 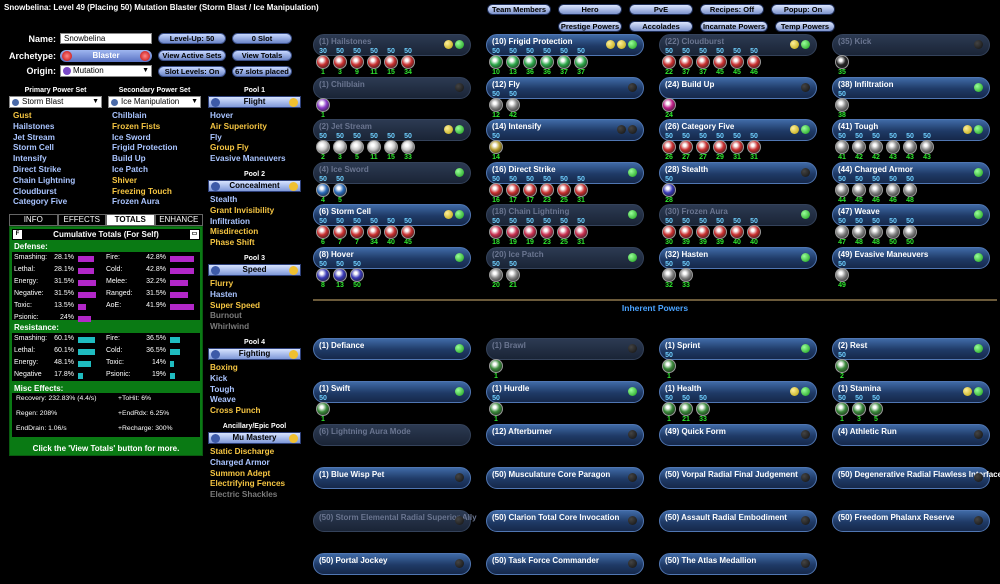 What do you see at coordinates (34, 126) in the screenshot?
I see `primary-power-item: Hailstones` at bounding box center [34, 126].